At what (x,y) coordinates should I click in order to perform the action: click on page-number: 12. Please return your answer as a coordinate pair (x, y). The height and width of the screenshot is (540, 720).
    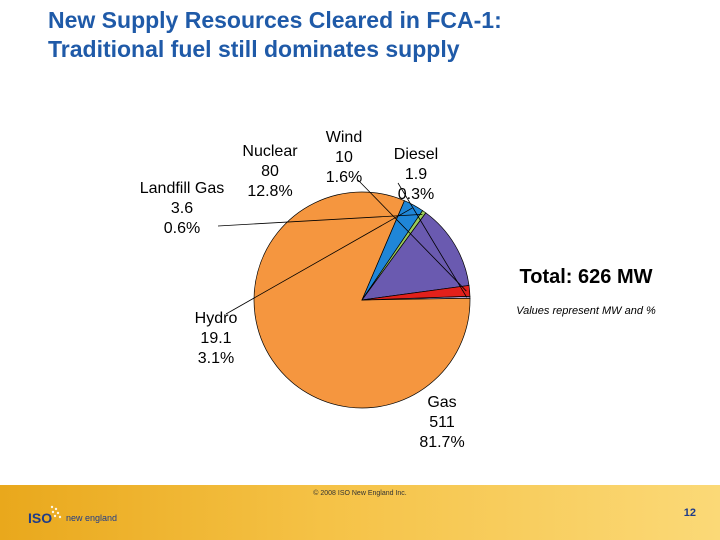
    Looking at the image, I should click on (689, 513).